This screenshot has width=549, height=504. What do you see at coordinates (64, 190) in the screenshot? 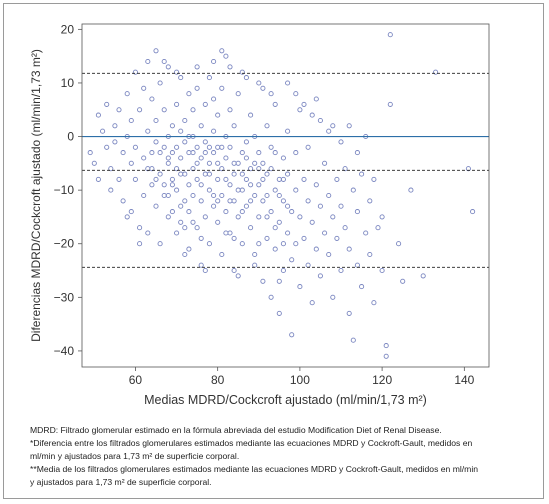
I see `y-tick-label: −10` at bounding box center [64, 190].